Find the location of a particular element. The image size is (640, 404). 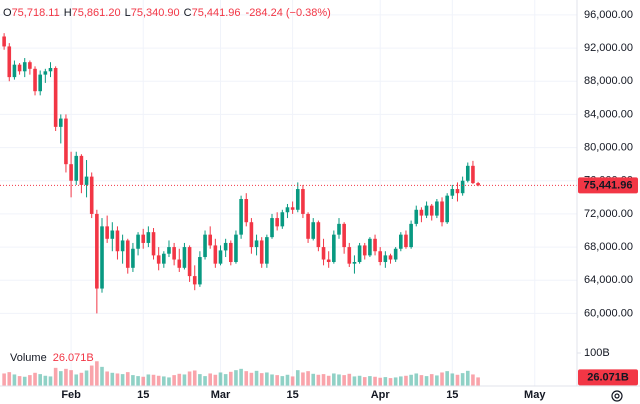

x-tick-label: Apr is located at coordinates (381, 395).